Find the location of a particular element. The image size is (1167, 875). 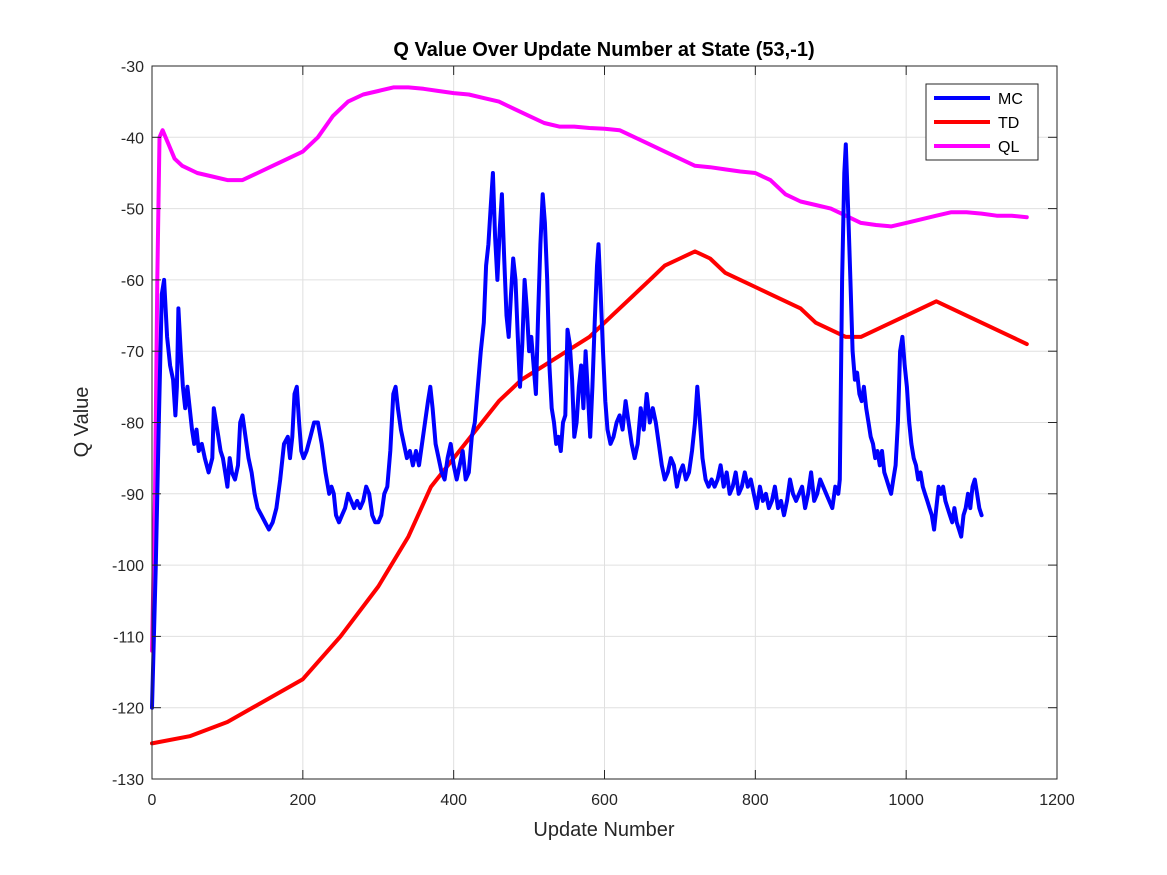

legend-label-td: TD is located at coordinates (1008, 123).